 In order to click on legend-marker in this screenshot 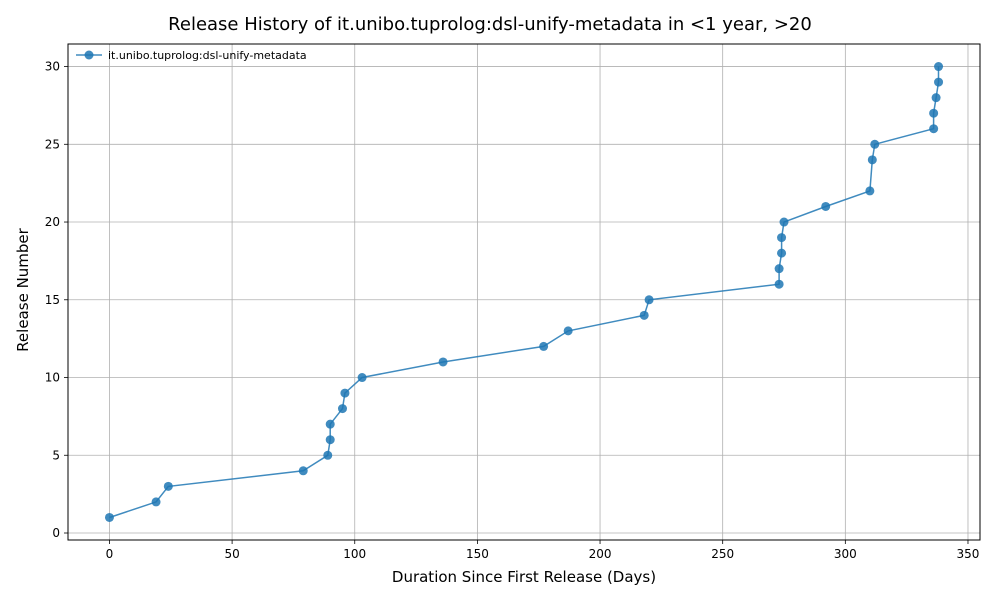, I will do `click(89, 55)`.